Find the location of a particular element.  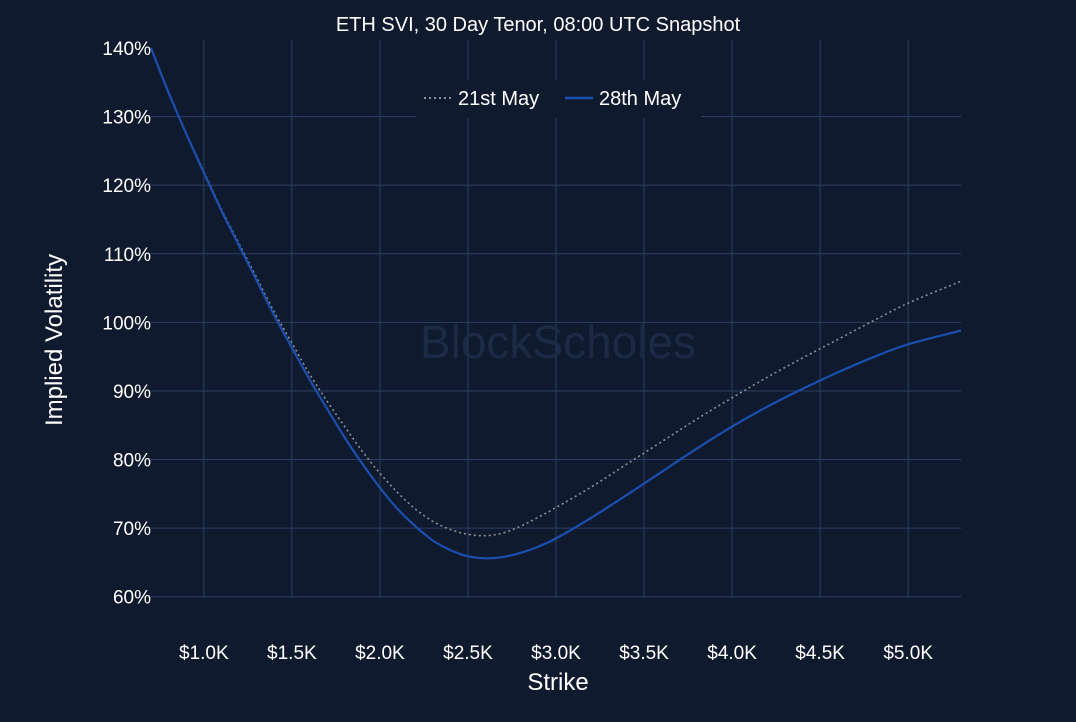

legend-item-21st-may: 21st May is located at coordinates (481, 99).